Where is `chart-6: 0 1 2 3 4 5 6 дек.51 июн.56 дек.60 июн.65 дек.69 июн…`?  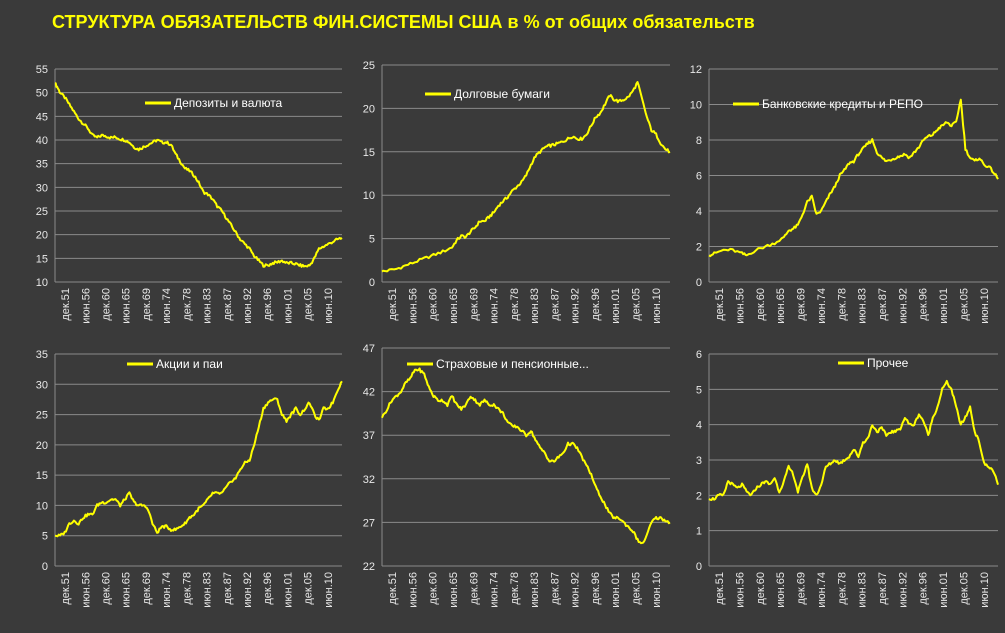
chart-6: 0 1 2 3 4 5 6 дек.51 июн.56 дек.60 июн.65 дек.69 июн… is located at coordinates (847, 478).